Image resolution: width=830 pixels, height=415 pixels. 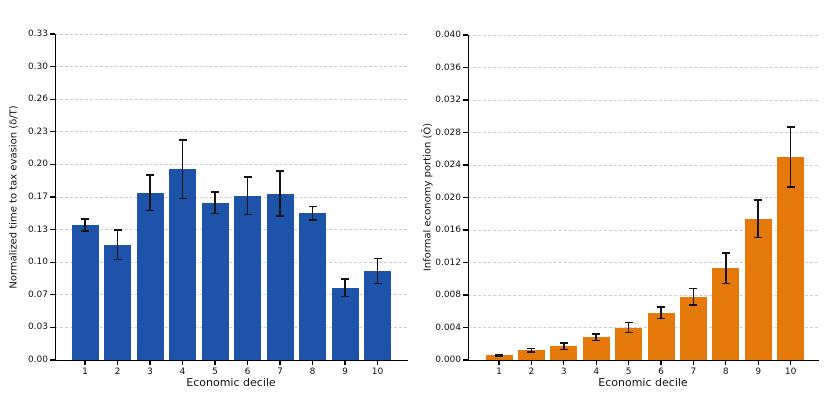 What do you see at coordinates (725, 372) in the screenshot?
I see `x-tick-label: 8` at bounding box center [725, 372].